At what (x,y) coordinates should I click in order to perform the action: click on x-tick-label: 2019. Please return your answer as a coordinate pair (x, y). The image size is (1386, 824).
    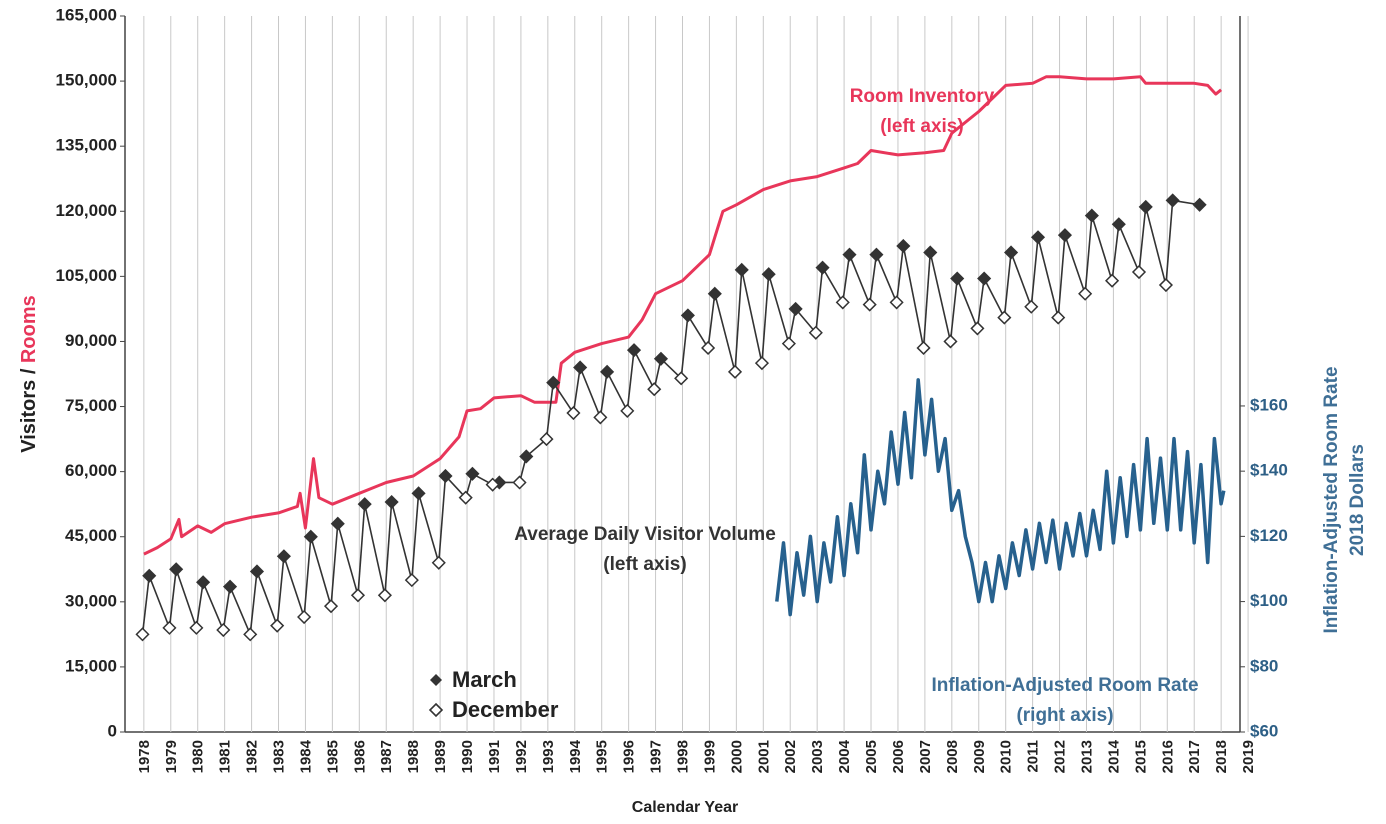
    Looking at the image, I should click on (1248, 756).